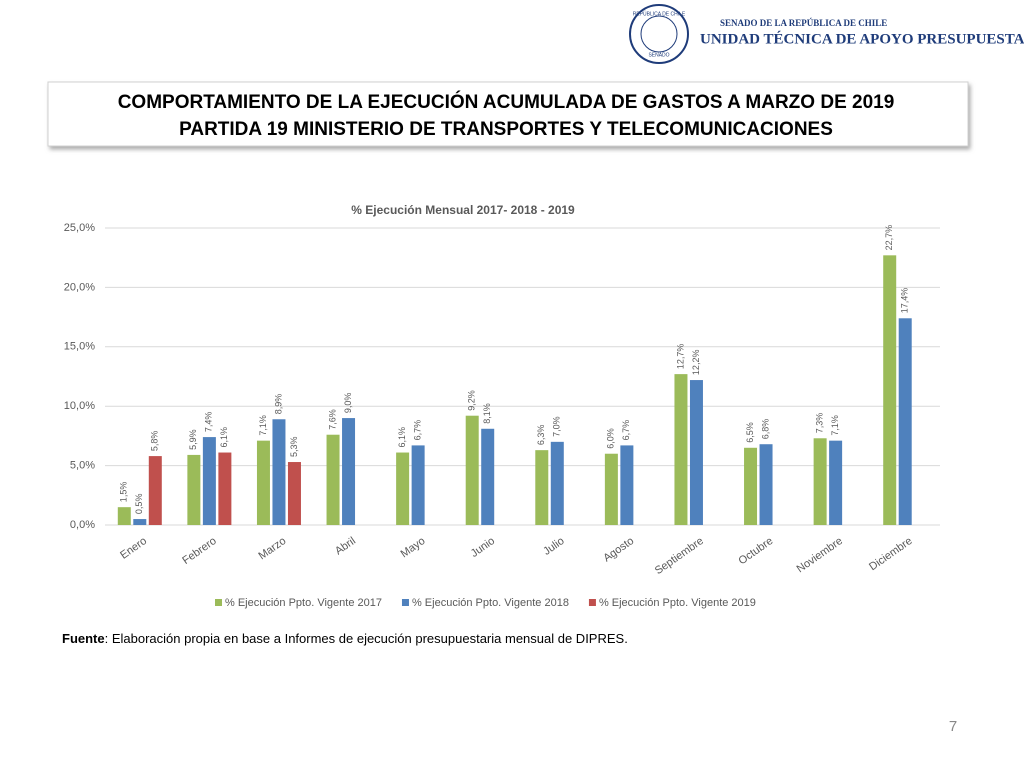 Image resolution: width=1024 pixels, height=768 pixels. I want to click on data-label: 17,4%, so click(905, 301).